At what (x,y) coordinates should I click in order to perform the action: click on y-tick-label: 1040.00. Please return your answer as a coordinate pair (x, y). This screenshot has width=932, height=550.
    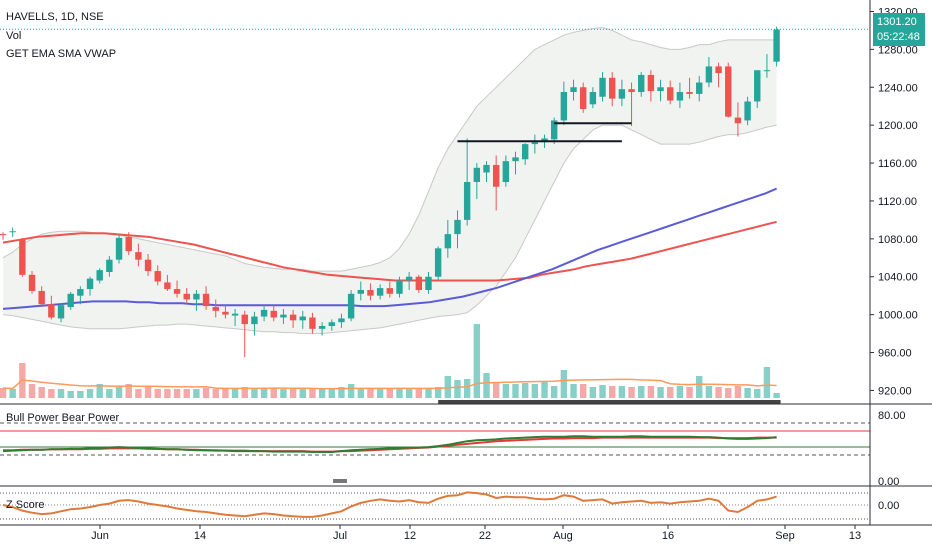
    Looking at the image, I should click on (898, 278).